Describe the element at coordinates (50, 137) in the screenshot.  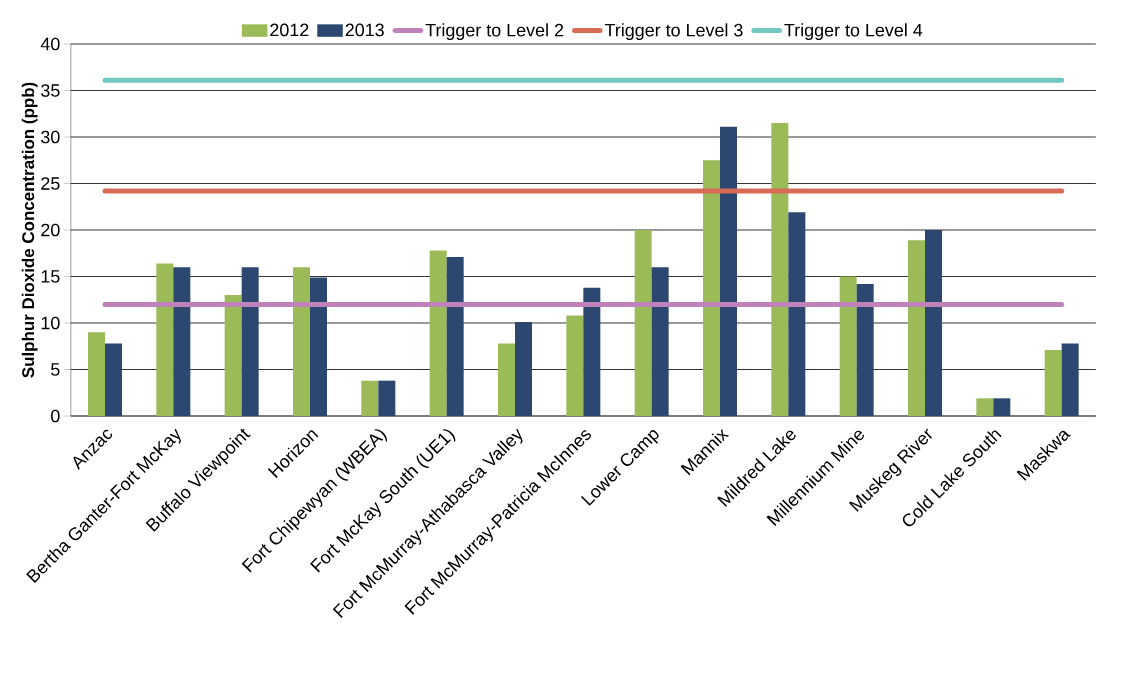
I see `y-tick-label: 30` at that location.